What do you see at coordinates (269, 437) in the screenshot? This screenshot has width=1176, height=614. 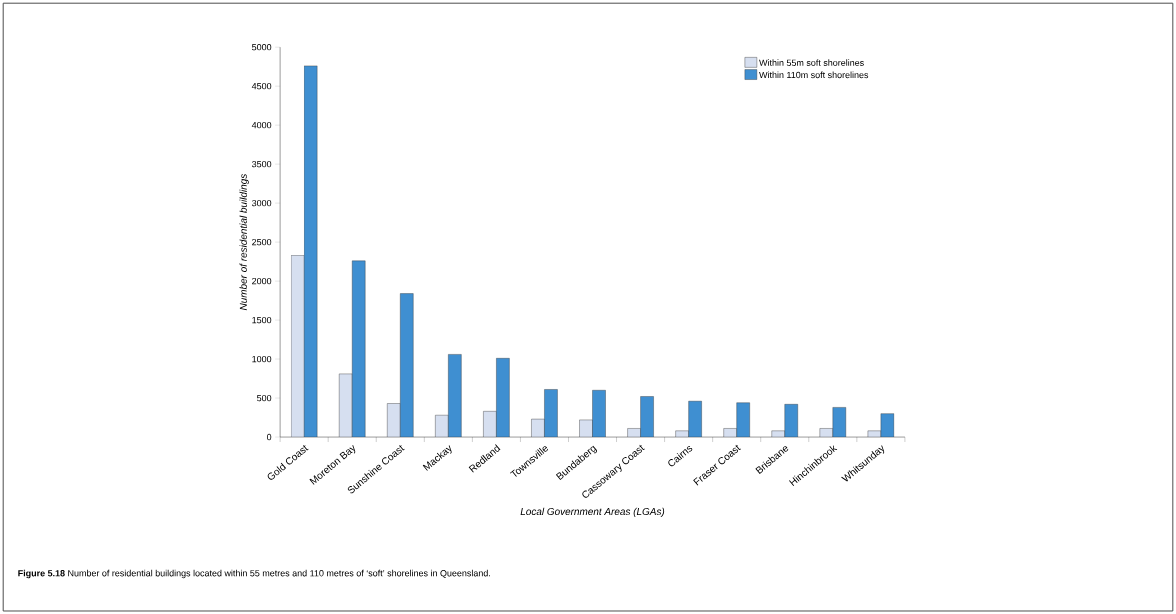 I see `y-tick-label: 0` at bounding box center [269, 437].